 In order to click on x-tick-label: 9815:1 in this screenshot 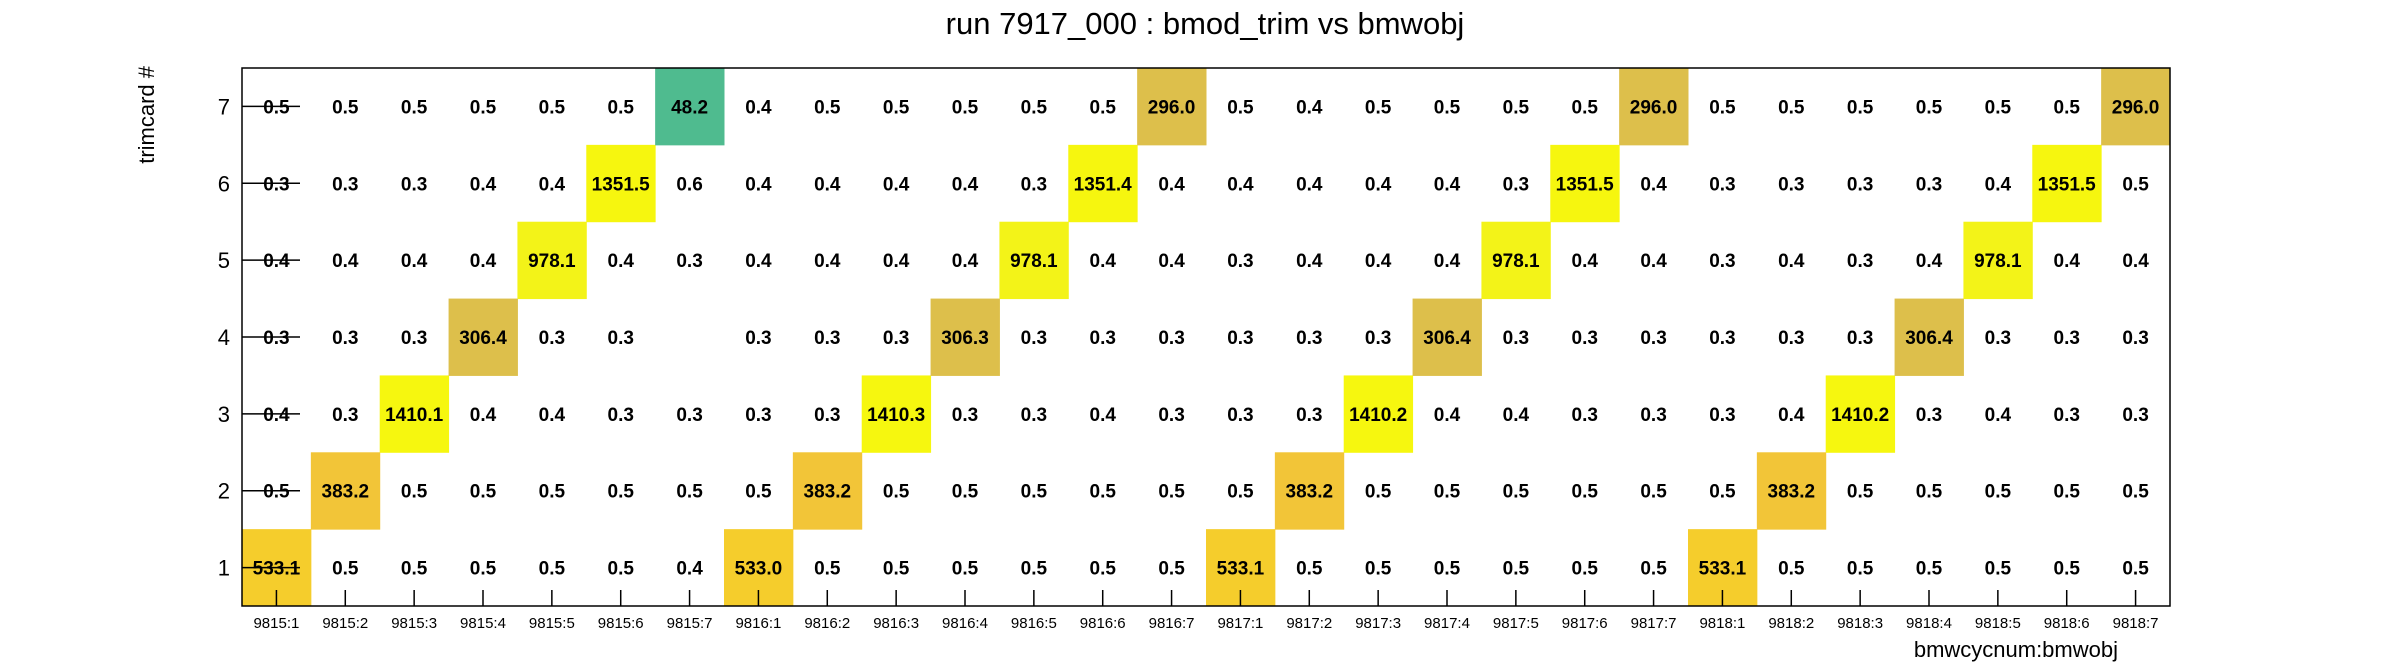, I will do `click(276, 623)`.